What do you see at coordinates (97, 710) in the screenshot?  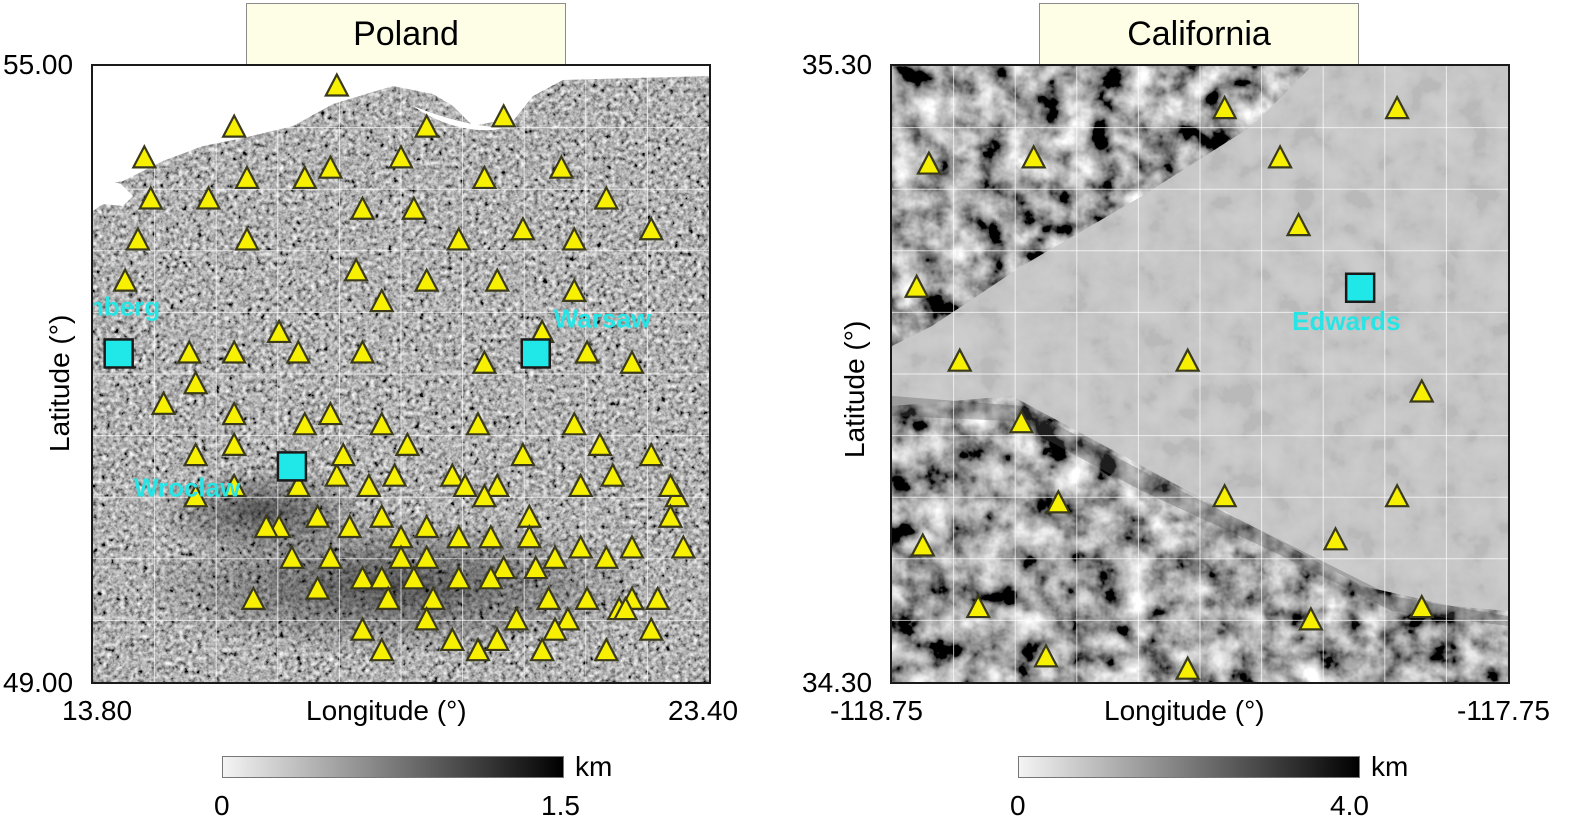 I see `x-tick-left: 13.80` at bounding box center [97, 710].